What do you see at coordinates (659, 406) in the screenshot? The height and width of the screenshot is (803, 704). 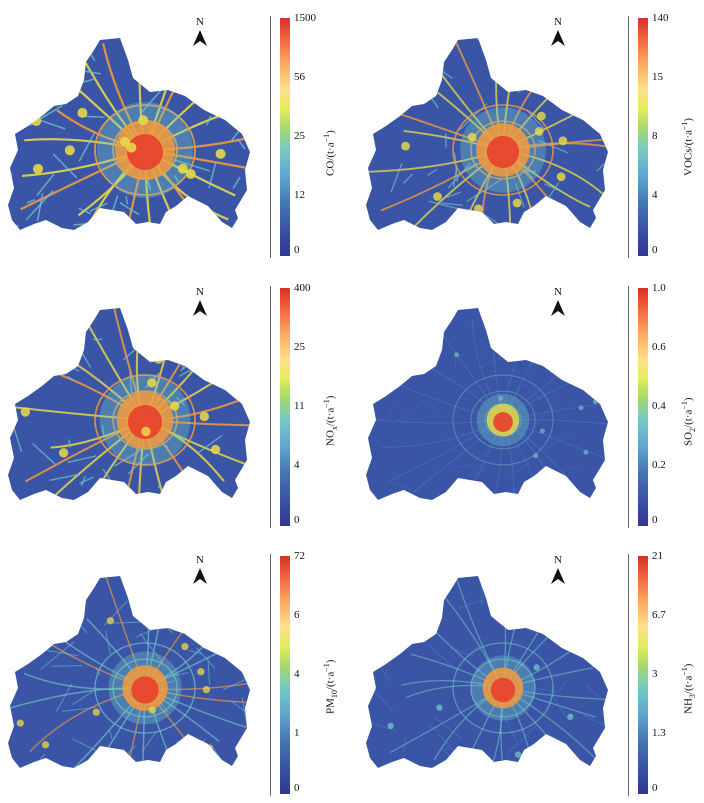 I see `color-bar-tick: 0.4` at bounding box center [659, 406].